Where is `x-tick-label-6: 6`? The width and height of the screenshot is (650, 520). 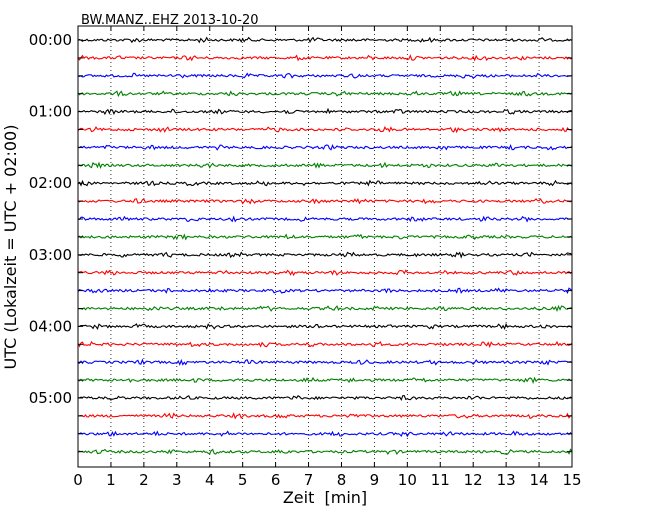 x-tick-label-6: 6 is located at coordinates (276, 480).